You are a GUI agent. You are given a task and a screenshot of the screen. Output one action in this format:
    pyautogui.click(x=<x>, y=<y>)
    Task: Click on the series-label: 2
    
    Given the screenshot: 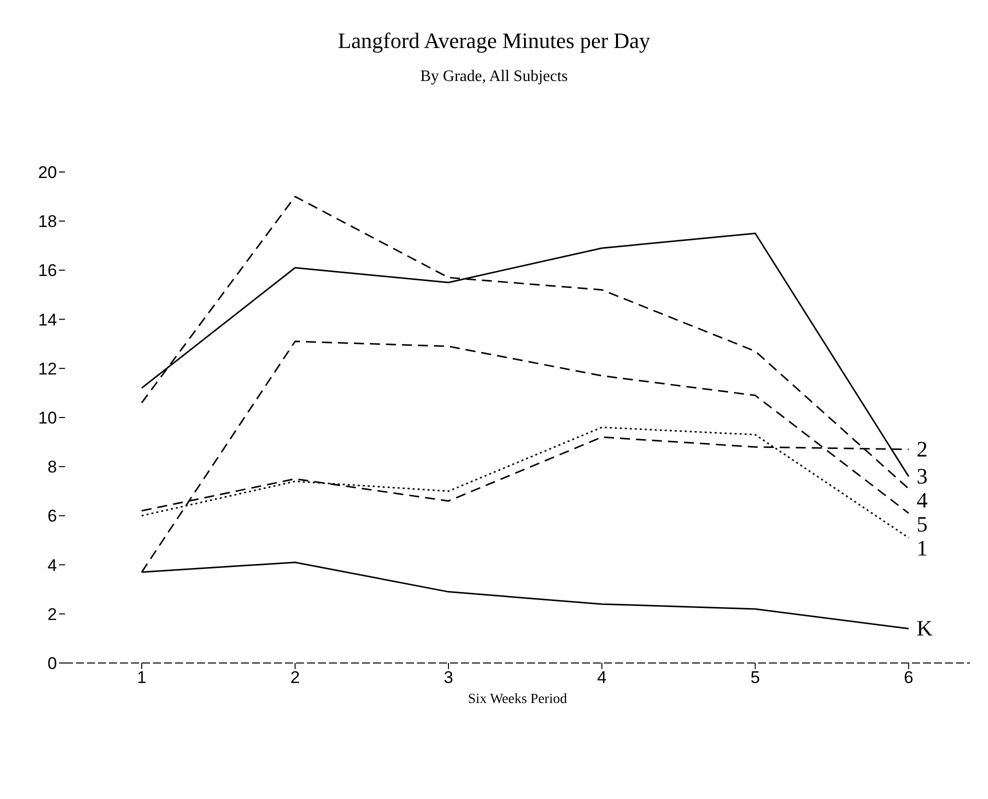 What is the action you would take?
    pyautogui.click(x=922, y=449)
    